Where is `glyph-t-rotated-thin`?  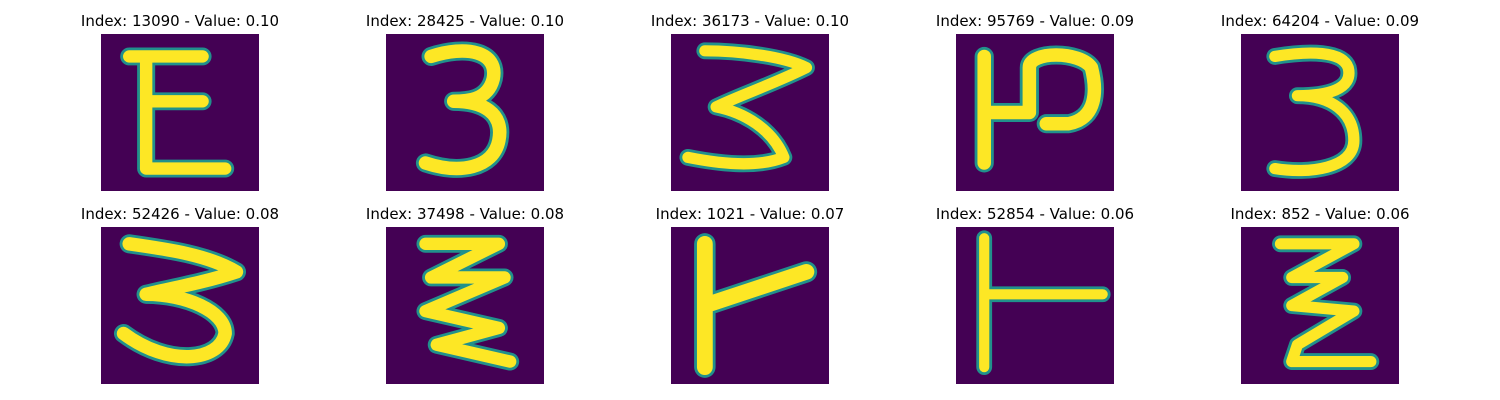 glyph-t-rotated-thin is located at coordinates (1035, 305).